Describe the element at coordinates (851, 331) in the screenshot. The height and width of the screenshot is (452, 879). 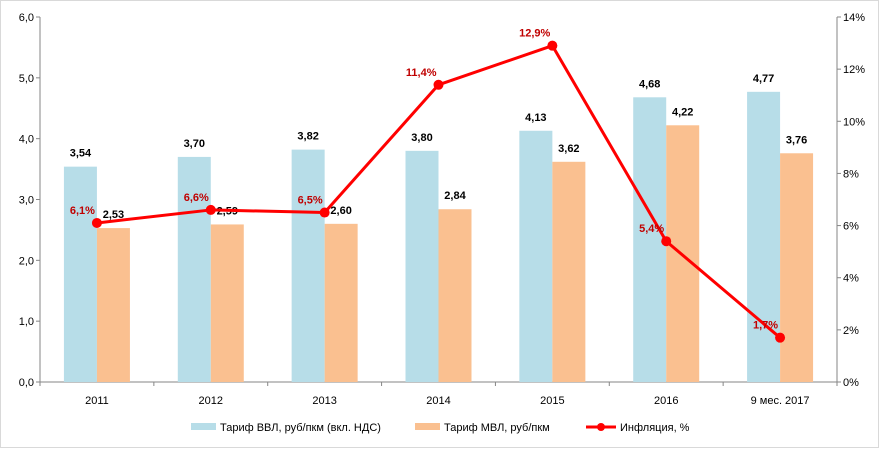
I see `y2-tick-label: 2%` at that location.